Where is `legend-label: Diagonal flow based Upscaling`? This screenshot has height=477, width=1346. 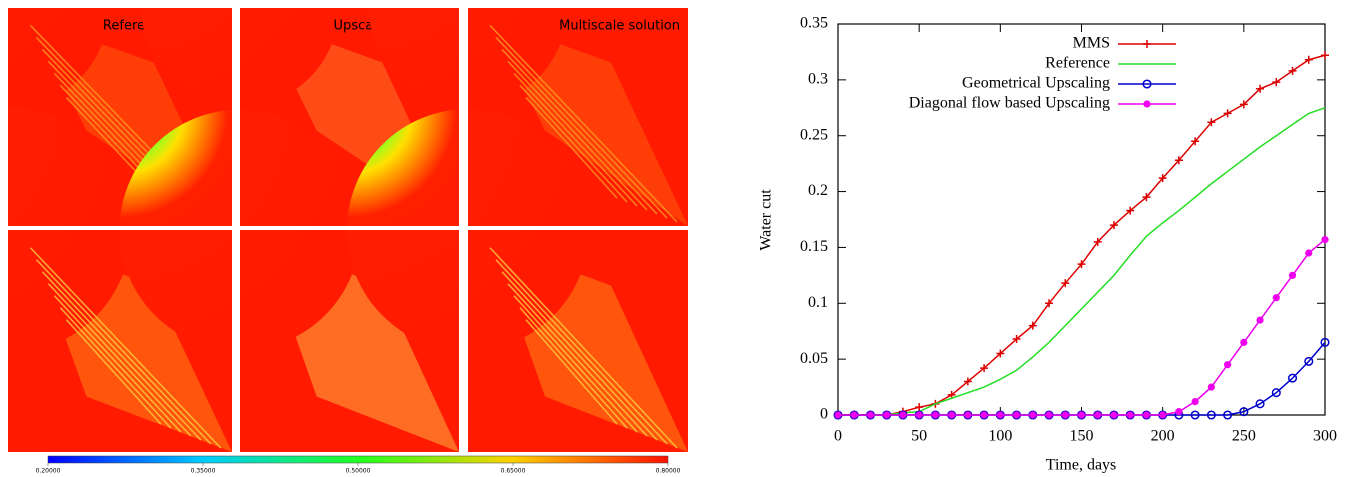 legend-label: Diagonal flow based Upscaling is located at coordinates (1009, 103).